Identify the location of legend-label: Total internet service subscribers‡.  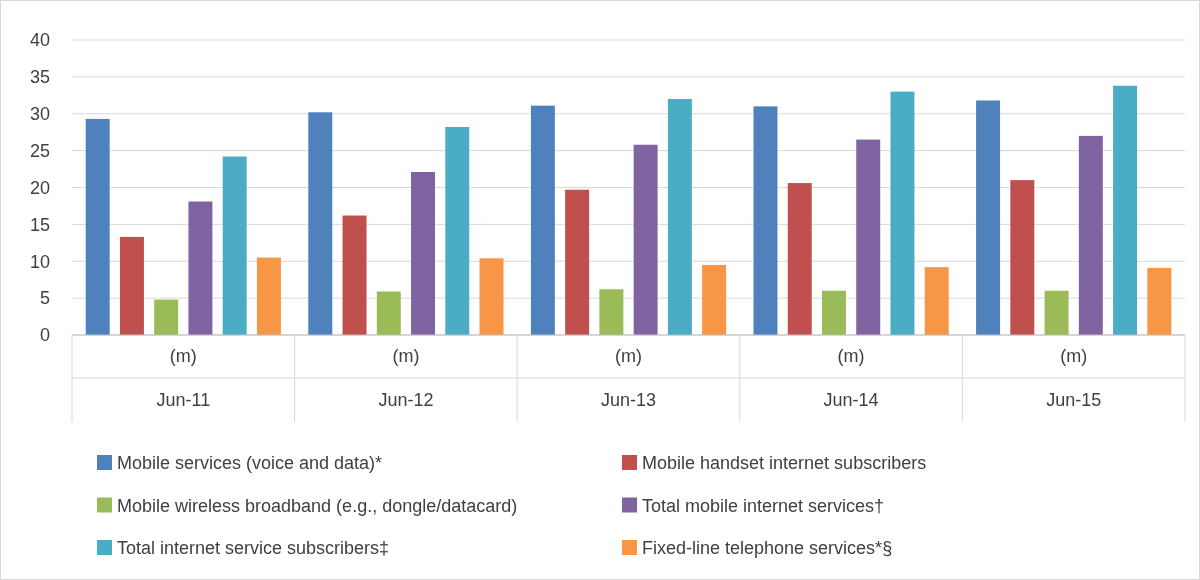
(253, 548).